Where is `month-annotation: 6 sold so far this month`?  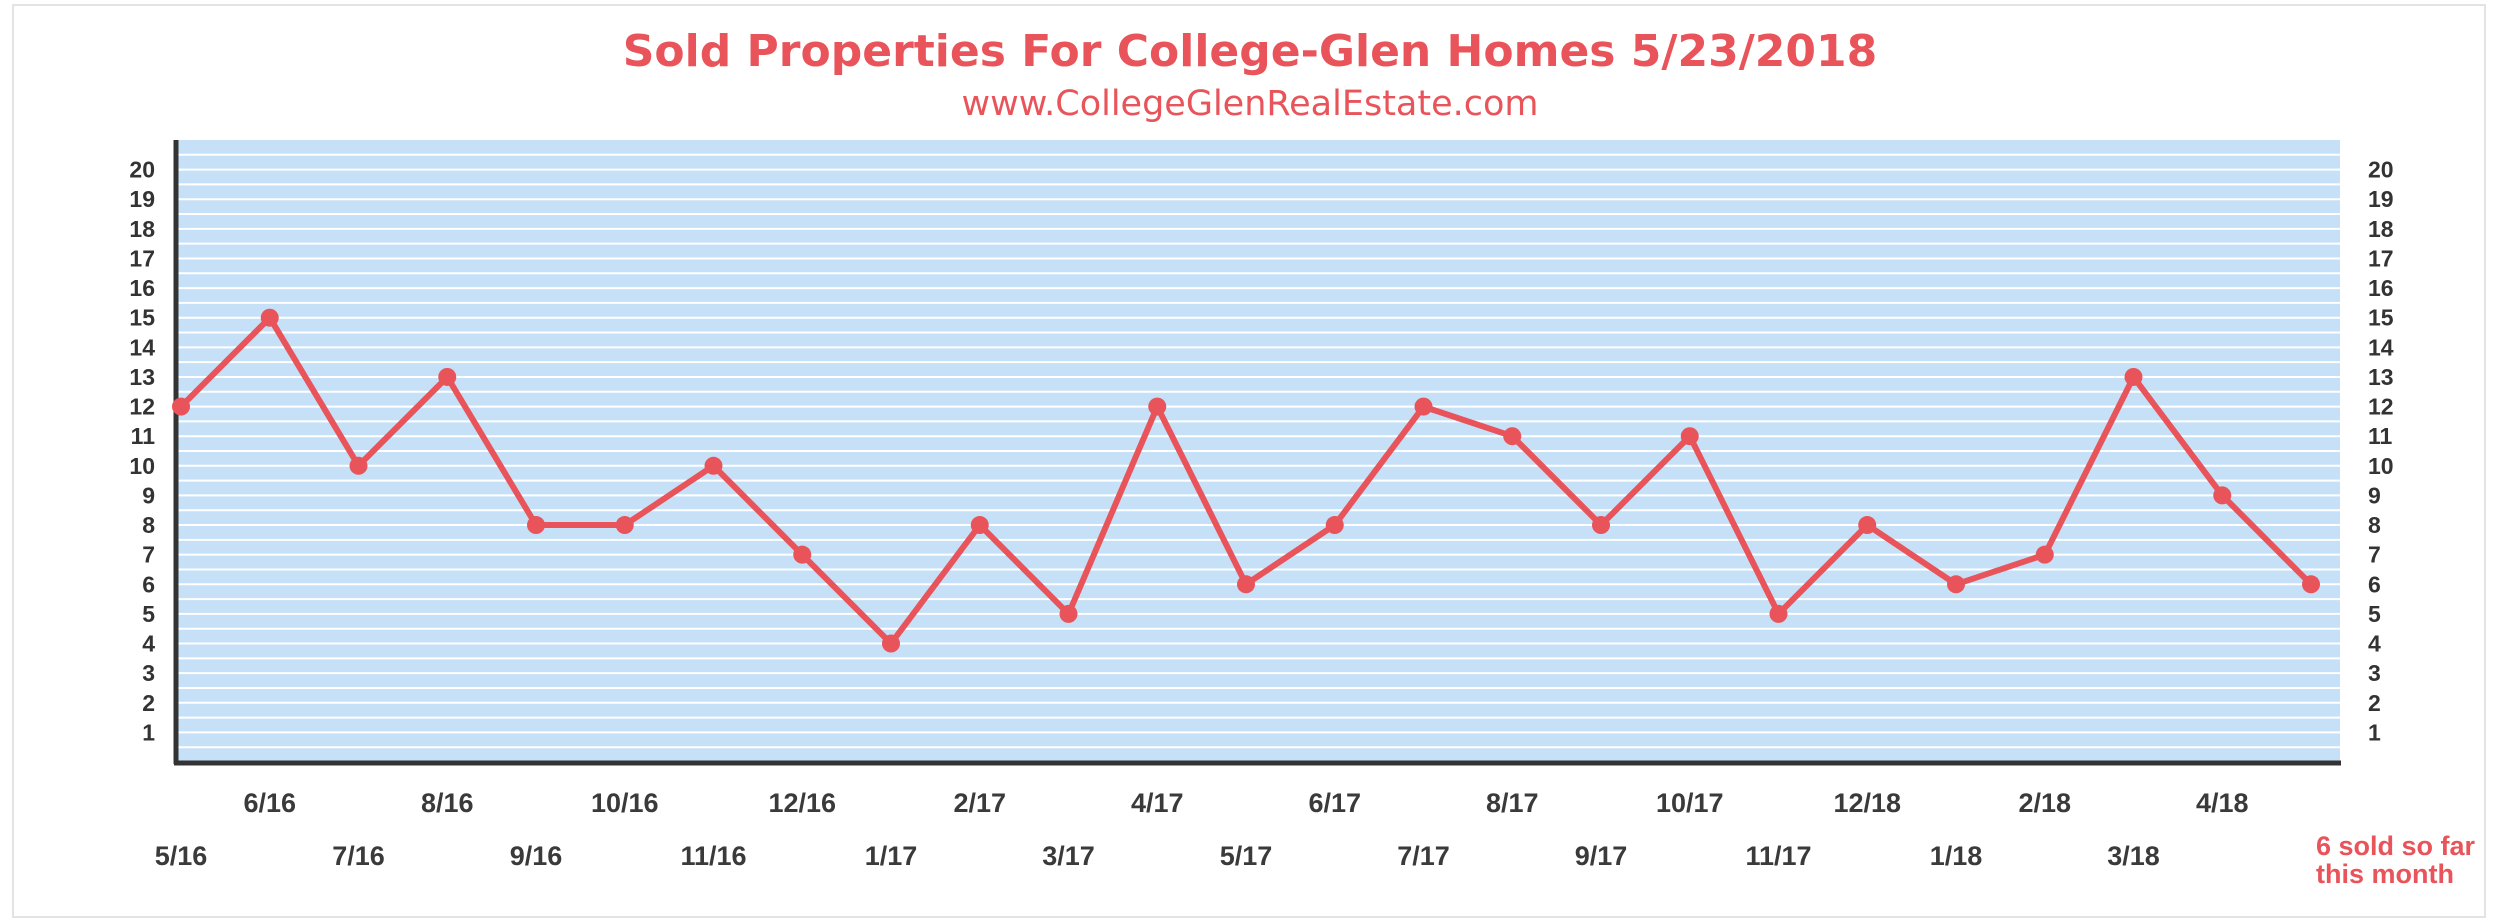 month-annotation: 6 sold so far this month is located at coordinates (2396, 860).